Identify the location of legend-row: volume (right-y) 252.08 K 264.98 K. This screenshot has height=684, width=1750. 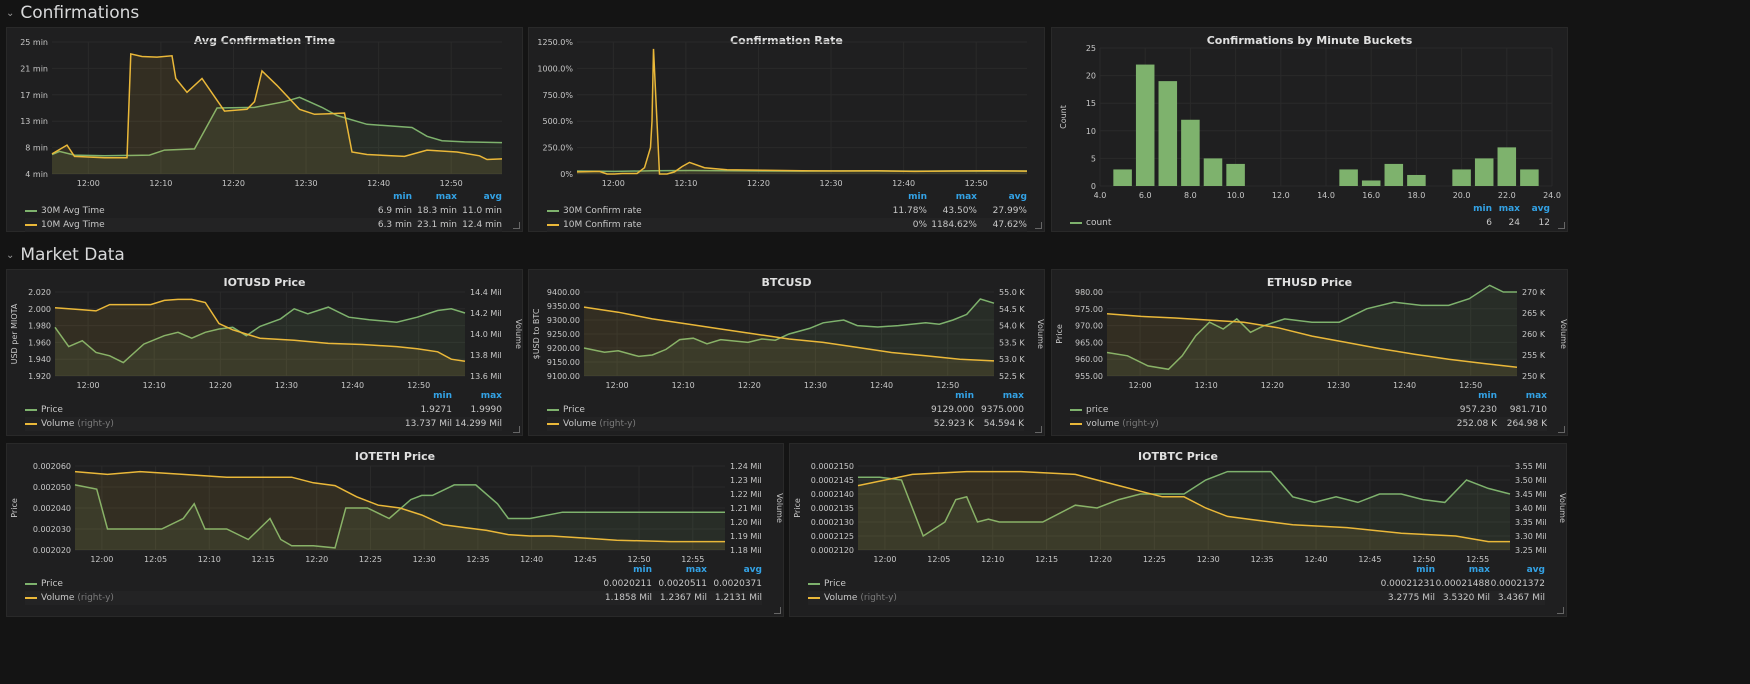
(1308, 424).